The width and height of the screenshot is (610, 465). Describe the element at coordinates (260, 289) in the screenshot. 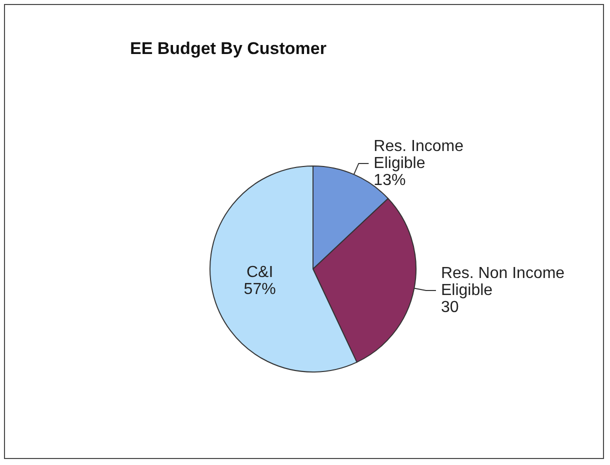

I see `data-label: 57%` at that location.